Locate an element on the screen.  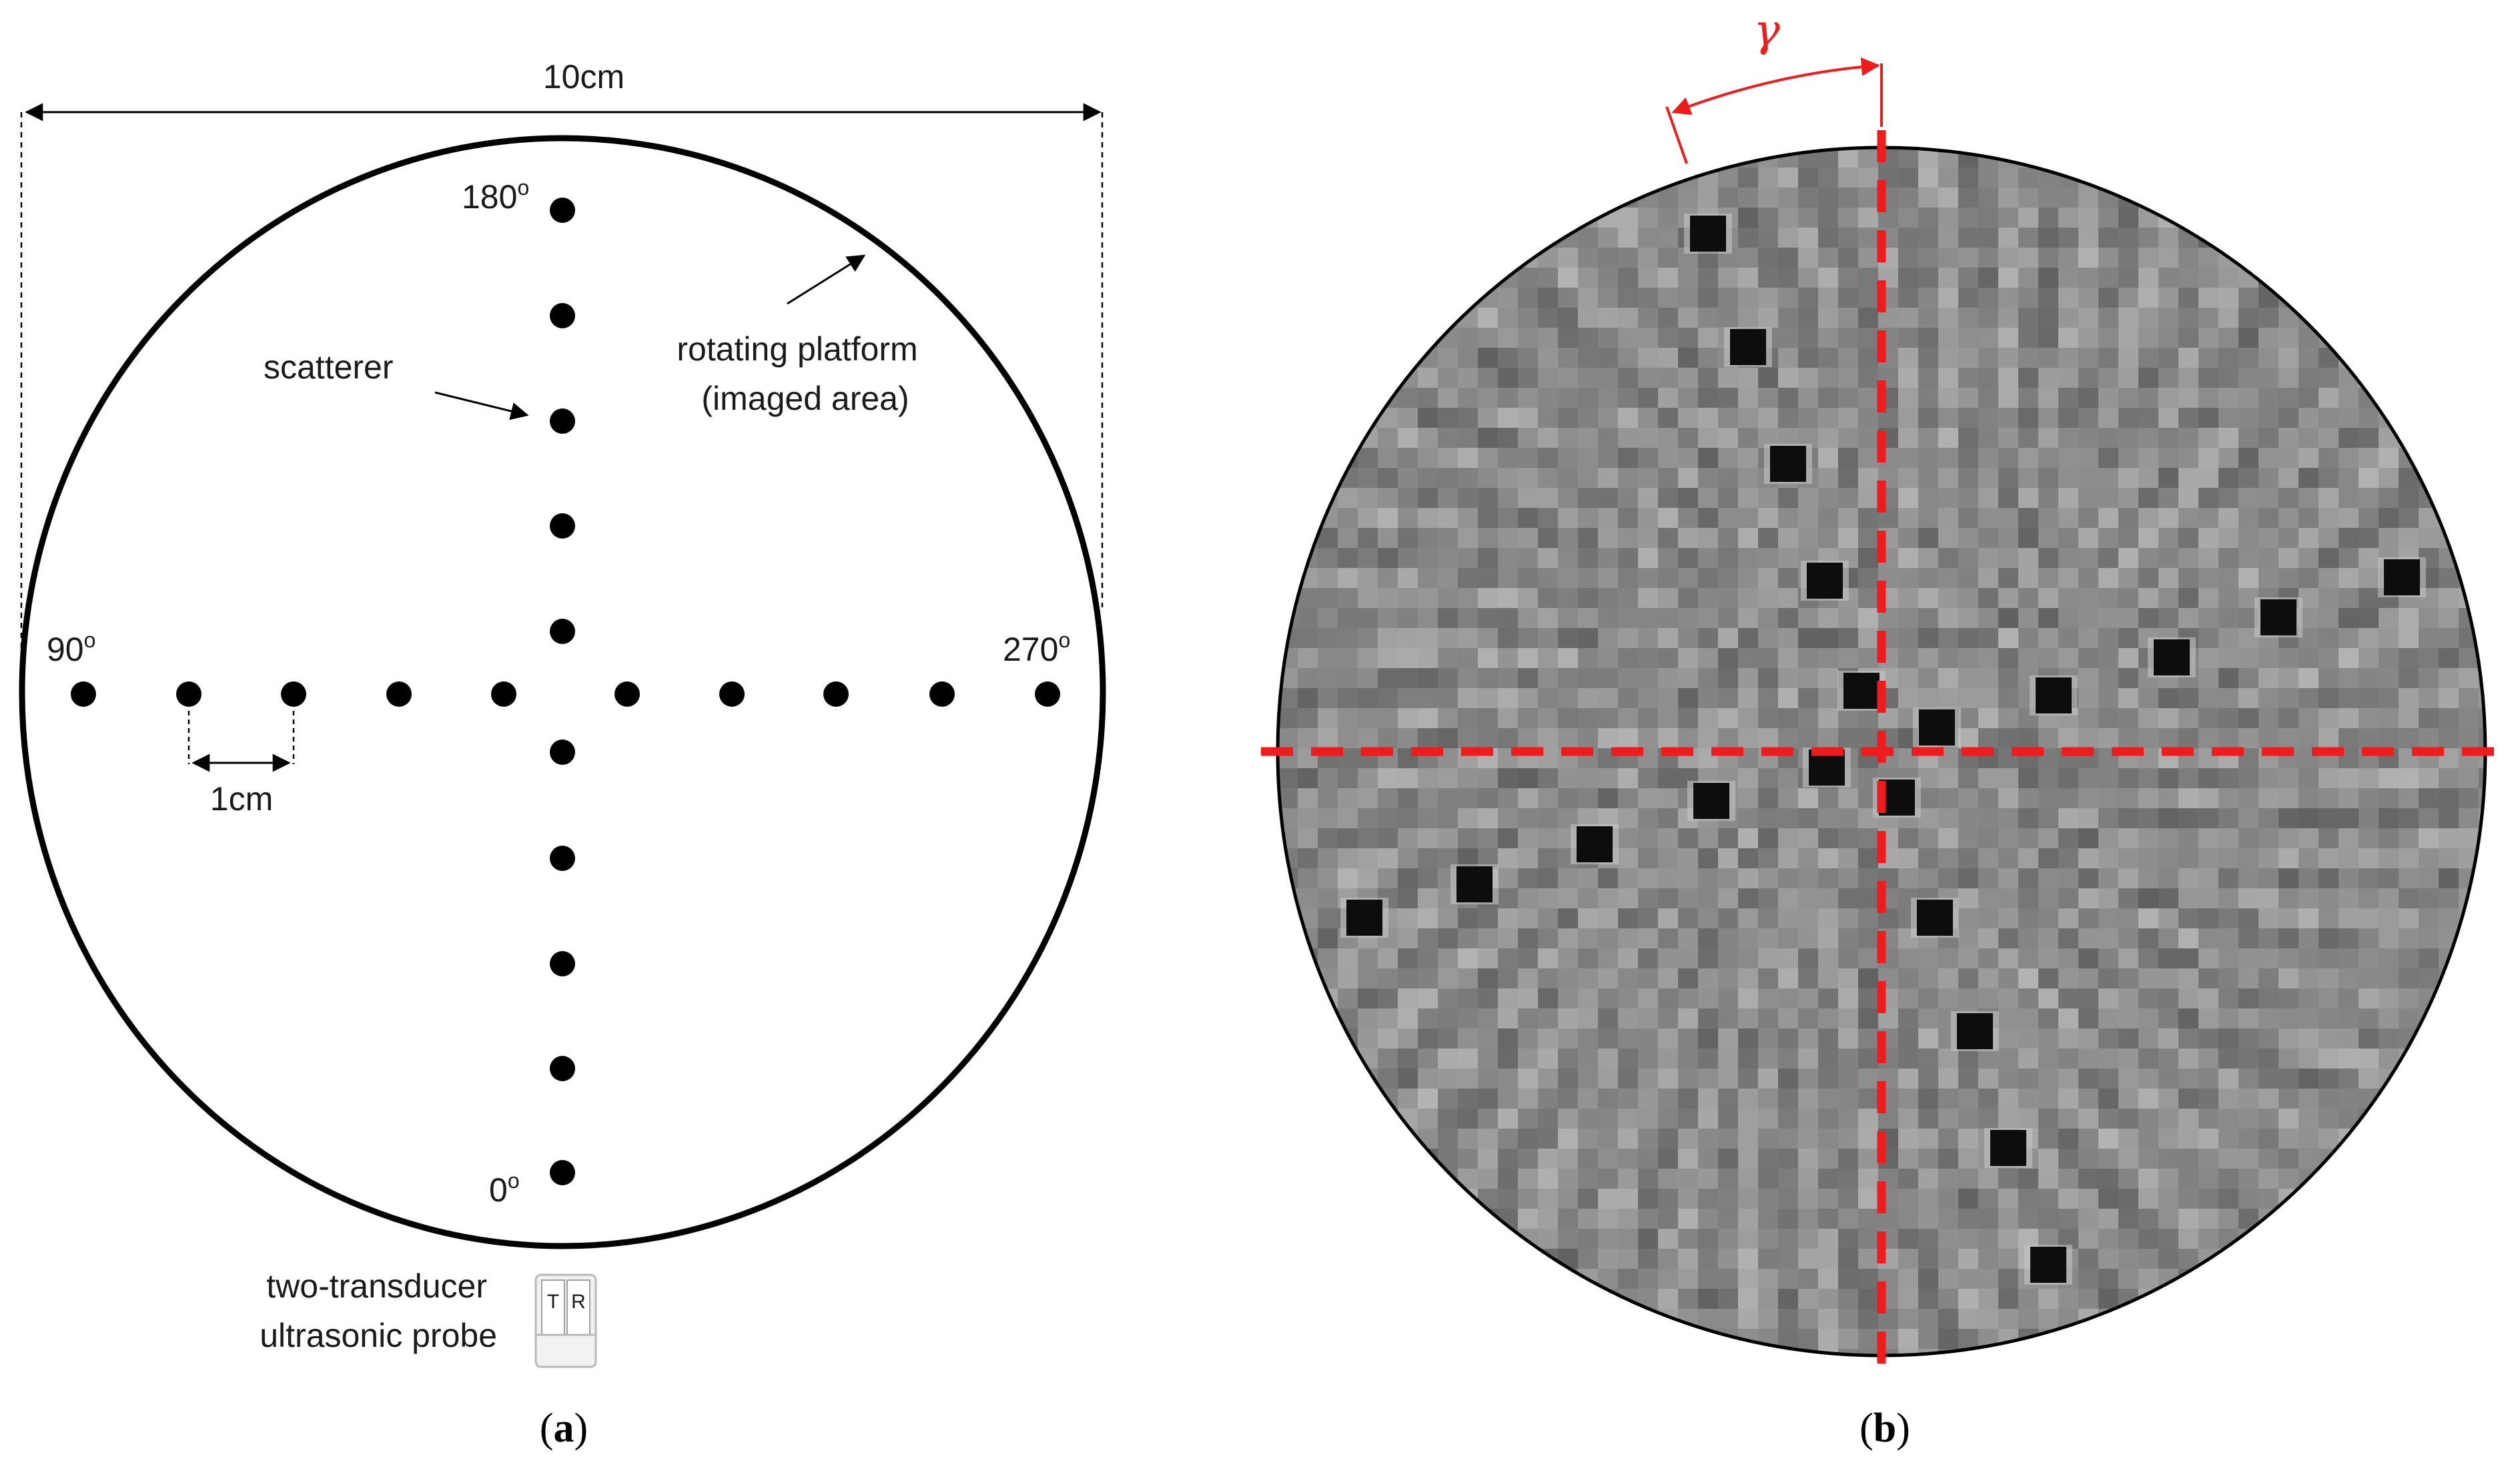
reconstructed-scatterer is located at coordinates (2054, 695).